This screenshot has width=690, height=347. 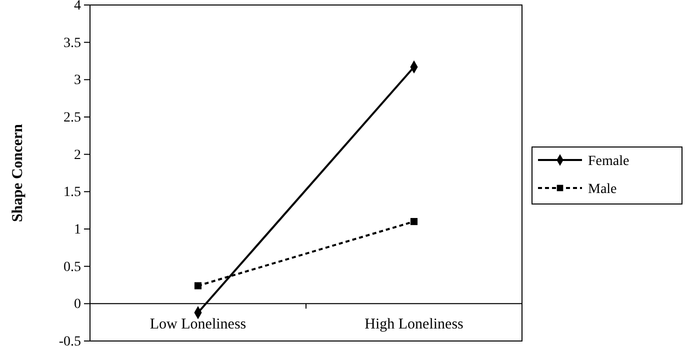 What do you see at coordinates (18, 172) in the screenshot?
I see `y-axis-title: Shape Concern` at bounding box center [18, 172].